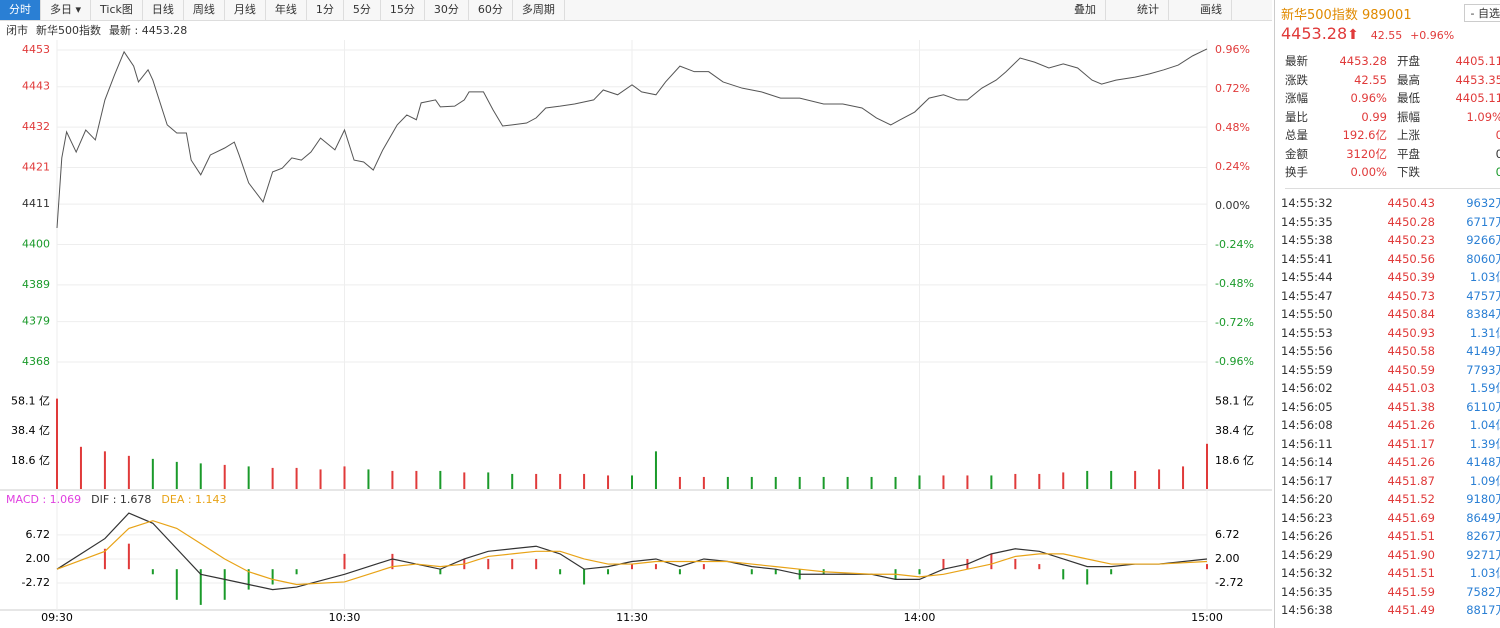 This screenshot has height=628, width=1500. What do you see at coordinates (632, 617) in the screenshot?
I see `x-tick-label: 11:30` at bounding box center [632, 617].